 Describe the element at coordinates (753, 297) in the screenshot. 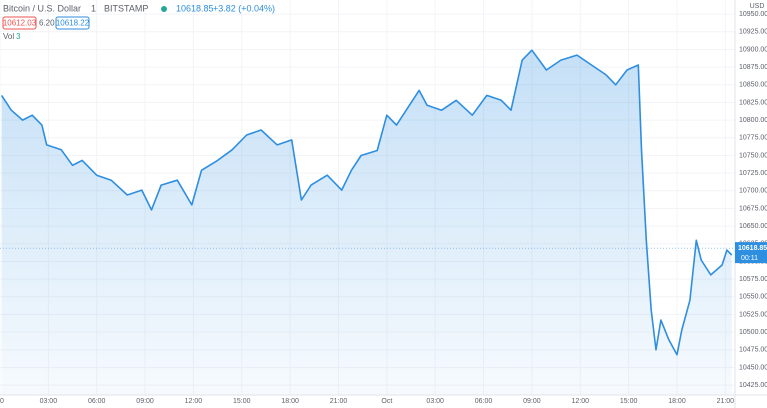

I see `y-tick-label: 10550.00` at that location.